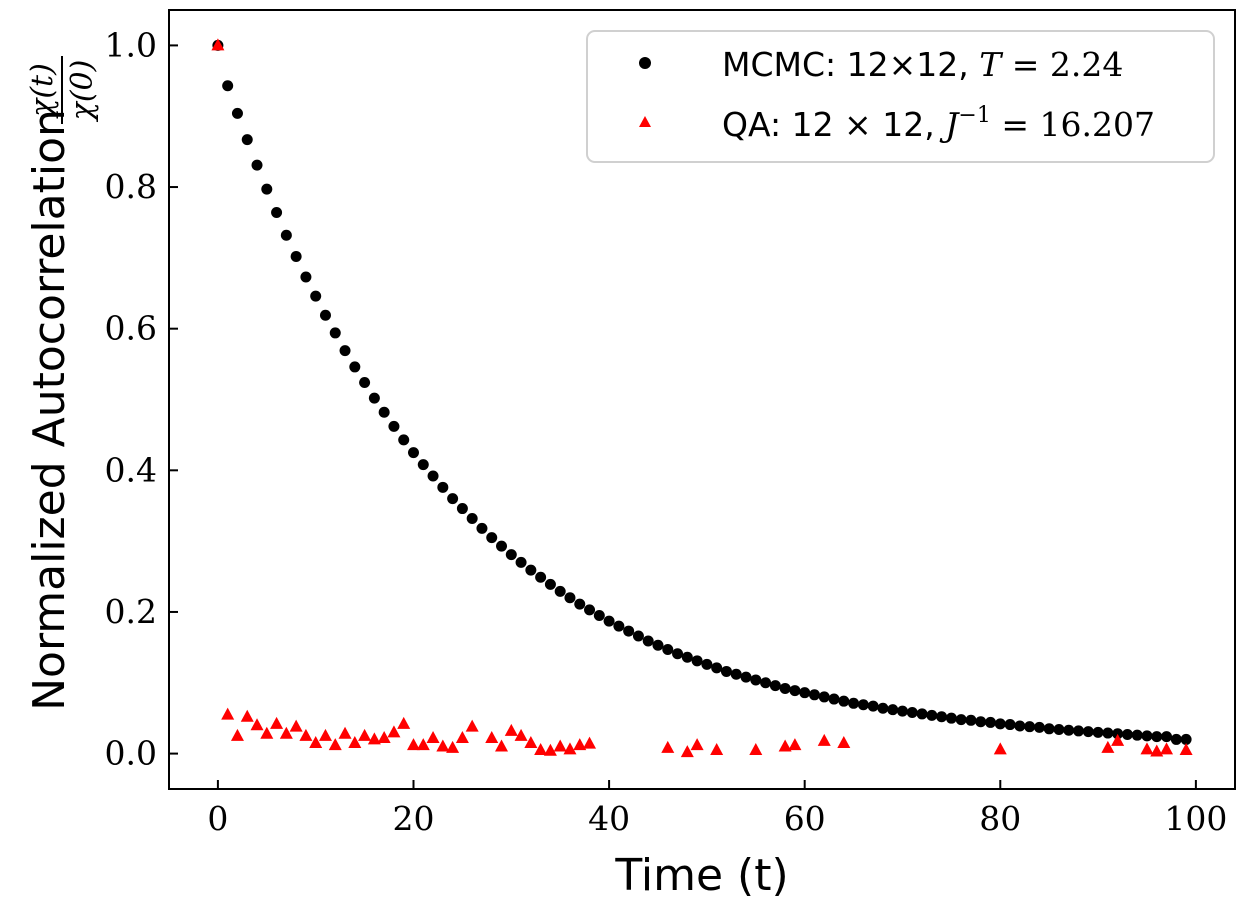  What do you see at coordinates (217, 818) in the screenshot?
I see `x-tick-label: 0` at bounding box center [217, 818].